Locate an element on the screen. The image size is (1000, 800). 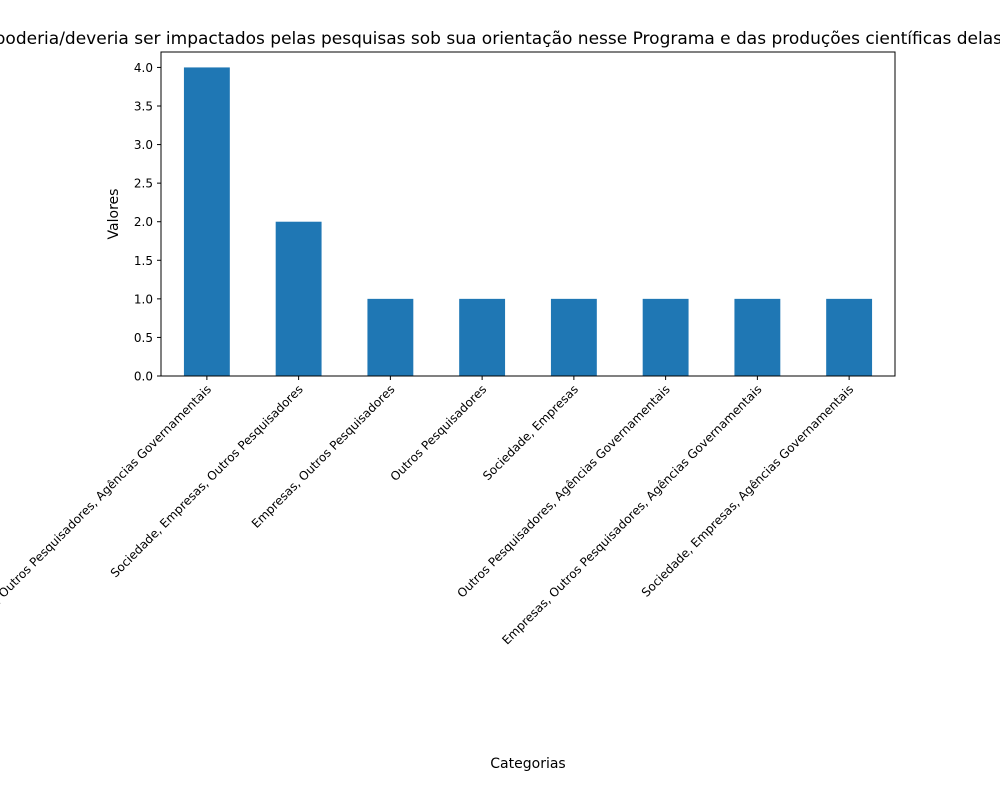
y-tick-label: 3.0 is located at coordinates (143, 145).